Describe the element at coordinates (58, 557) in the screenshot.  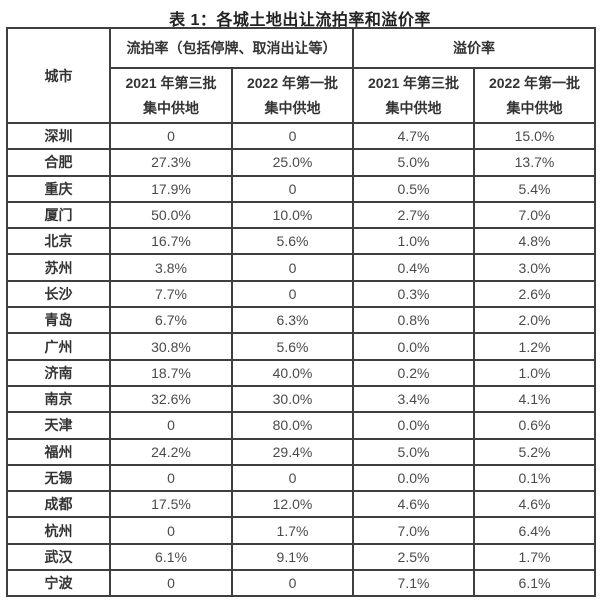
I see `city-cell: 武汉` at that location.